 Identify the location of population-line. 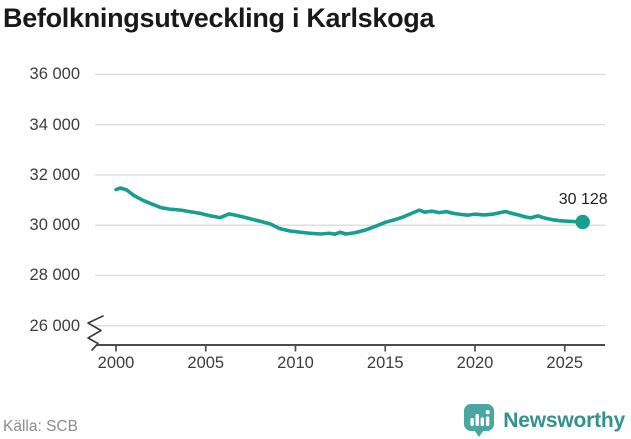
(349, 211).